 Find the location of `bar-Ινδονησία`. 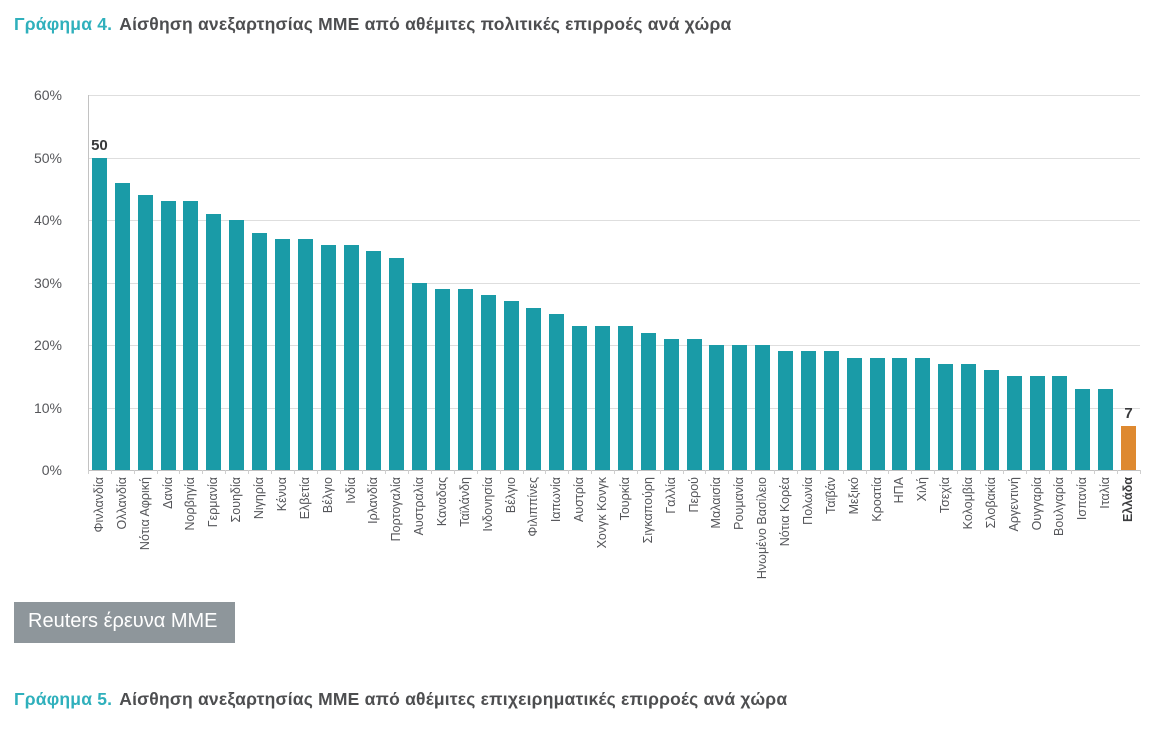

bar-Ινδονησία is located at coordinates (488, 382).